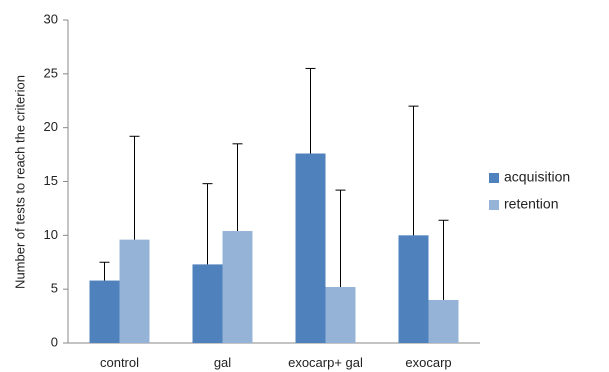 The image size is (609, 372). I want to click on y-tick-label: 0, so click(54, 341).